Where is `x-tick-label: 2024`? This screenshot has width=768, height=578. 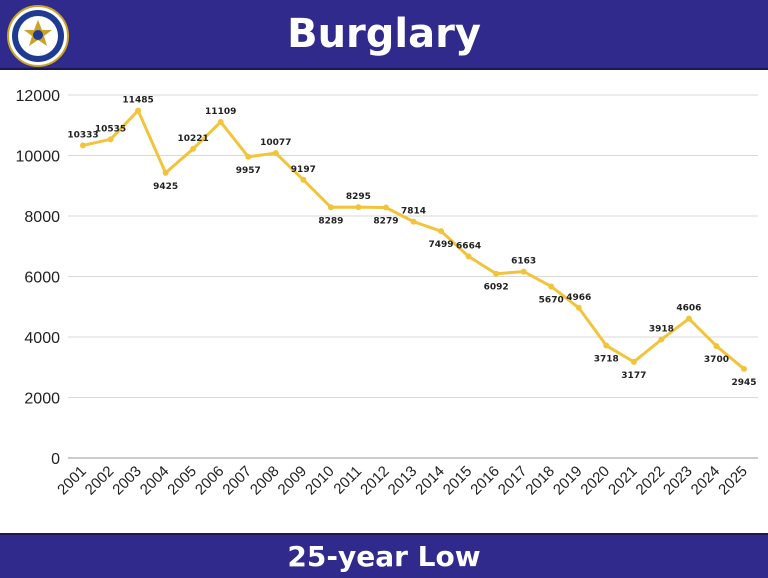
x-tick-label: 2024 is located at coordinates (706, 481).